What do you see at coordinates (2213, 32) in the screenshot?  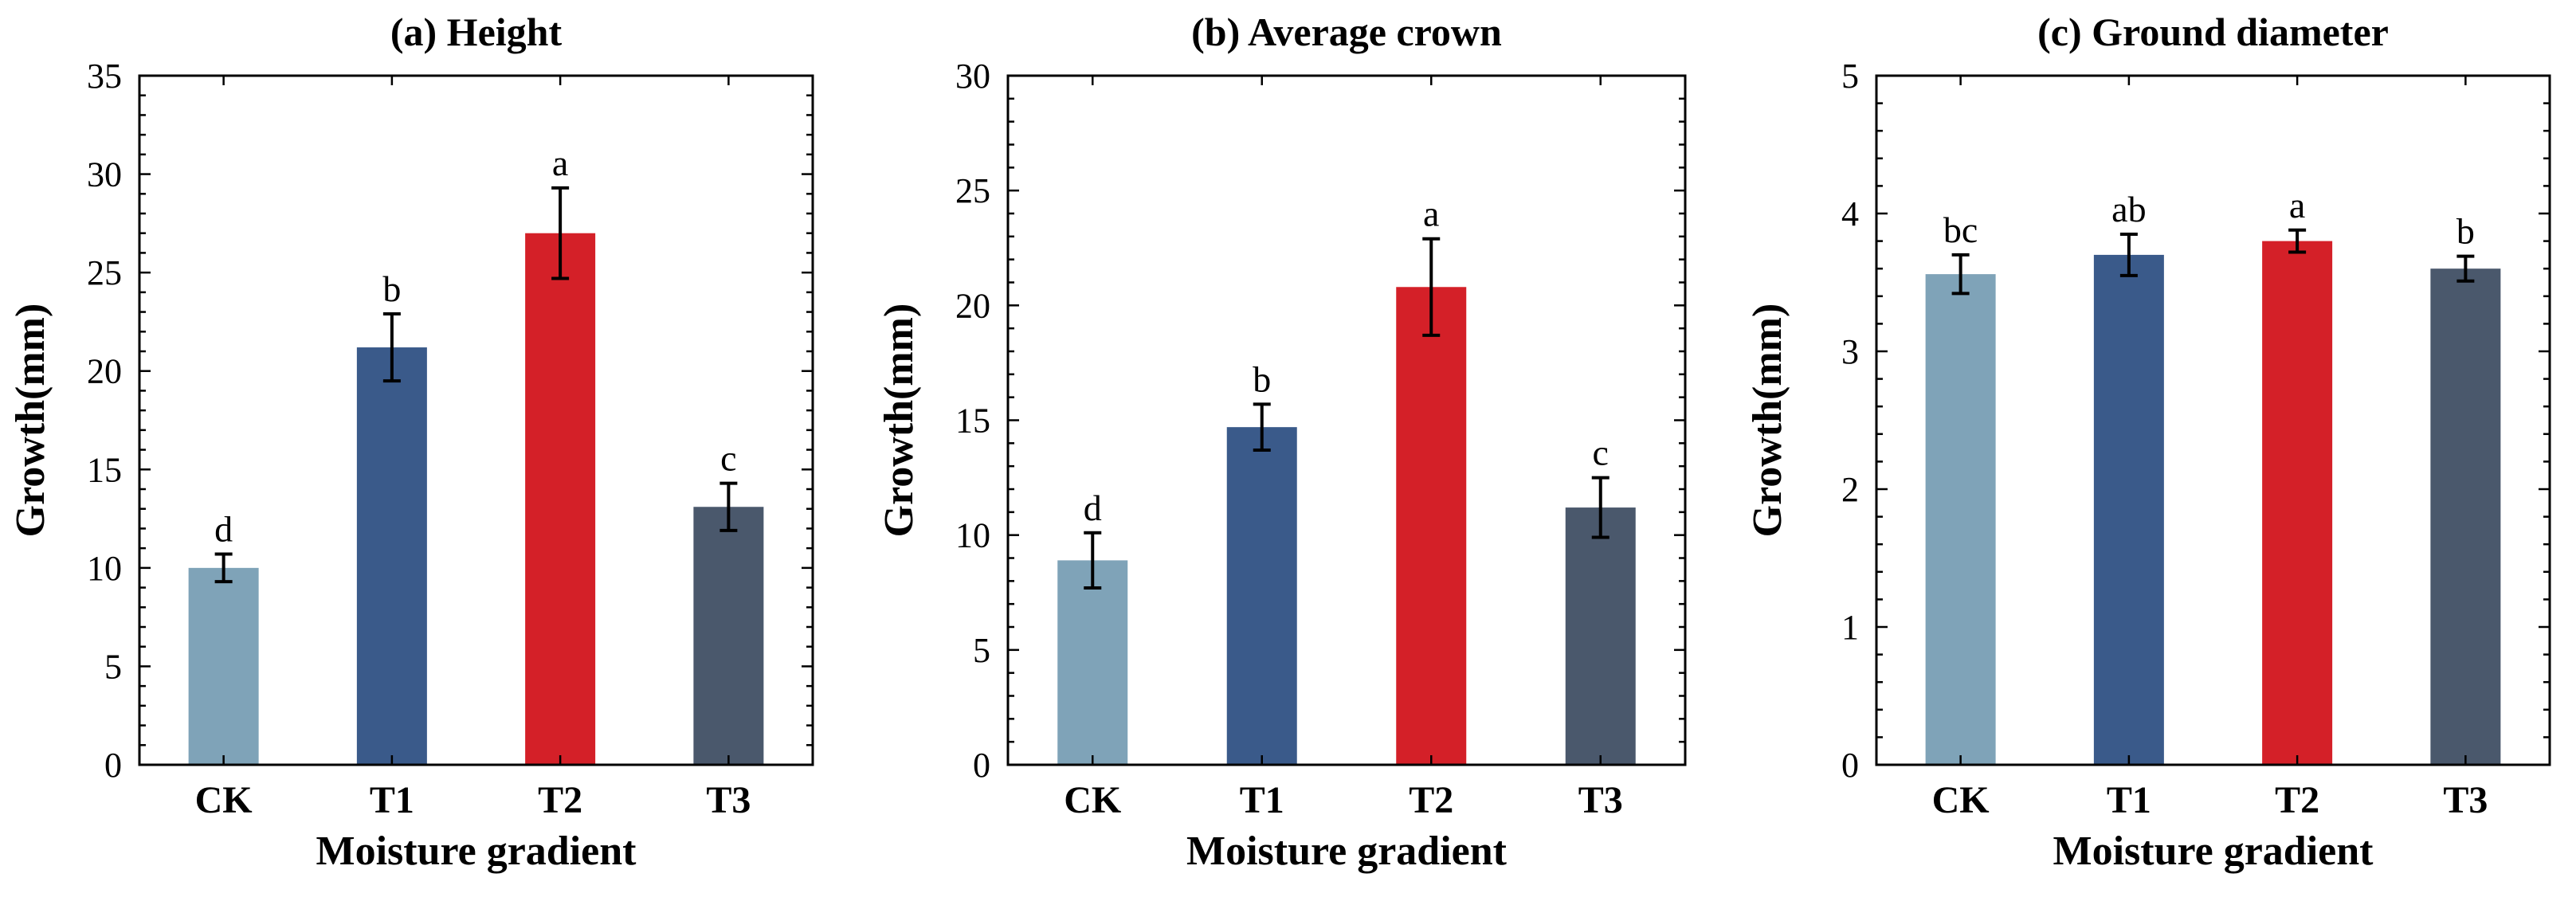 I see `chart-title-c: (c) Ground diameter` at bounding box center [2213, 32].